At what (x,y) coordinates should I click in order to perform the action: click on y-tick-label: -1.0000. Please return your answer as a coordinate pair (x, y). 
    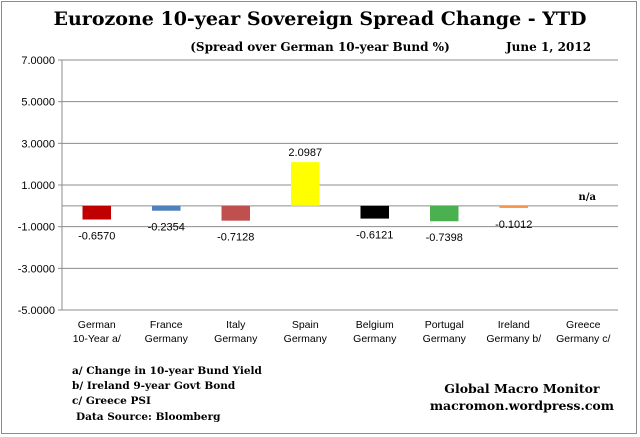
    Looking at the image, I should click on (36, 228).